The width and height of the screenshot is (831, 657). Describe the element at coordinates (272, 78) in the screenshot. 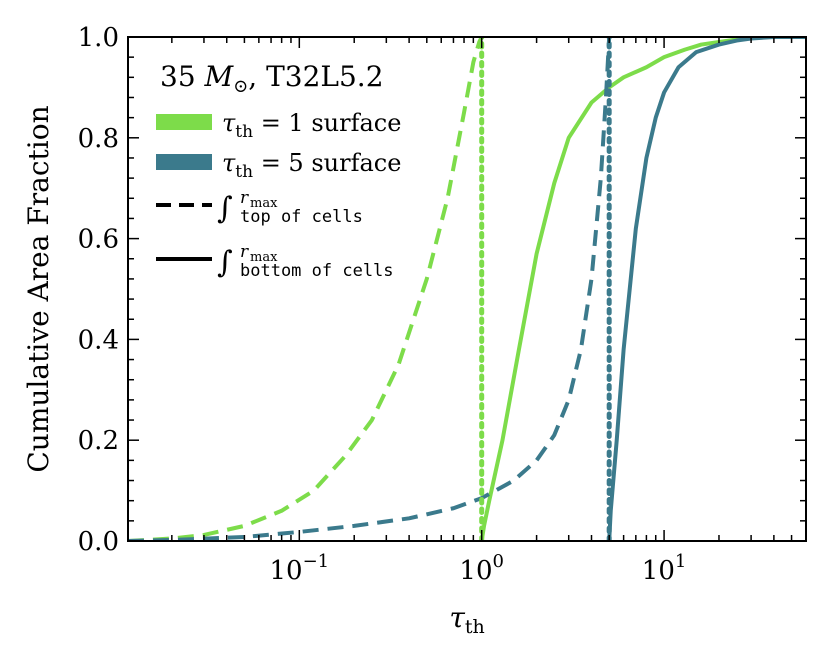

I see `legend-title: 35 M⊙, T32L5.2` at that location.